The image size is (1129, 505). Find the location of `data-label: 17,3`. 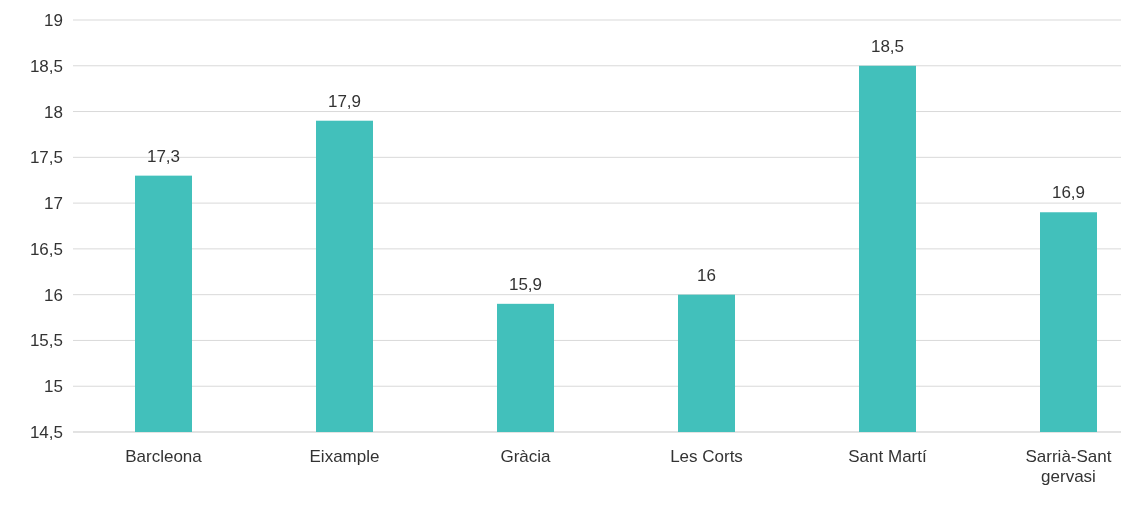

data-label: 17,3 is located at coordinates (163, 156).